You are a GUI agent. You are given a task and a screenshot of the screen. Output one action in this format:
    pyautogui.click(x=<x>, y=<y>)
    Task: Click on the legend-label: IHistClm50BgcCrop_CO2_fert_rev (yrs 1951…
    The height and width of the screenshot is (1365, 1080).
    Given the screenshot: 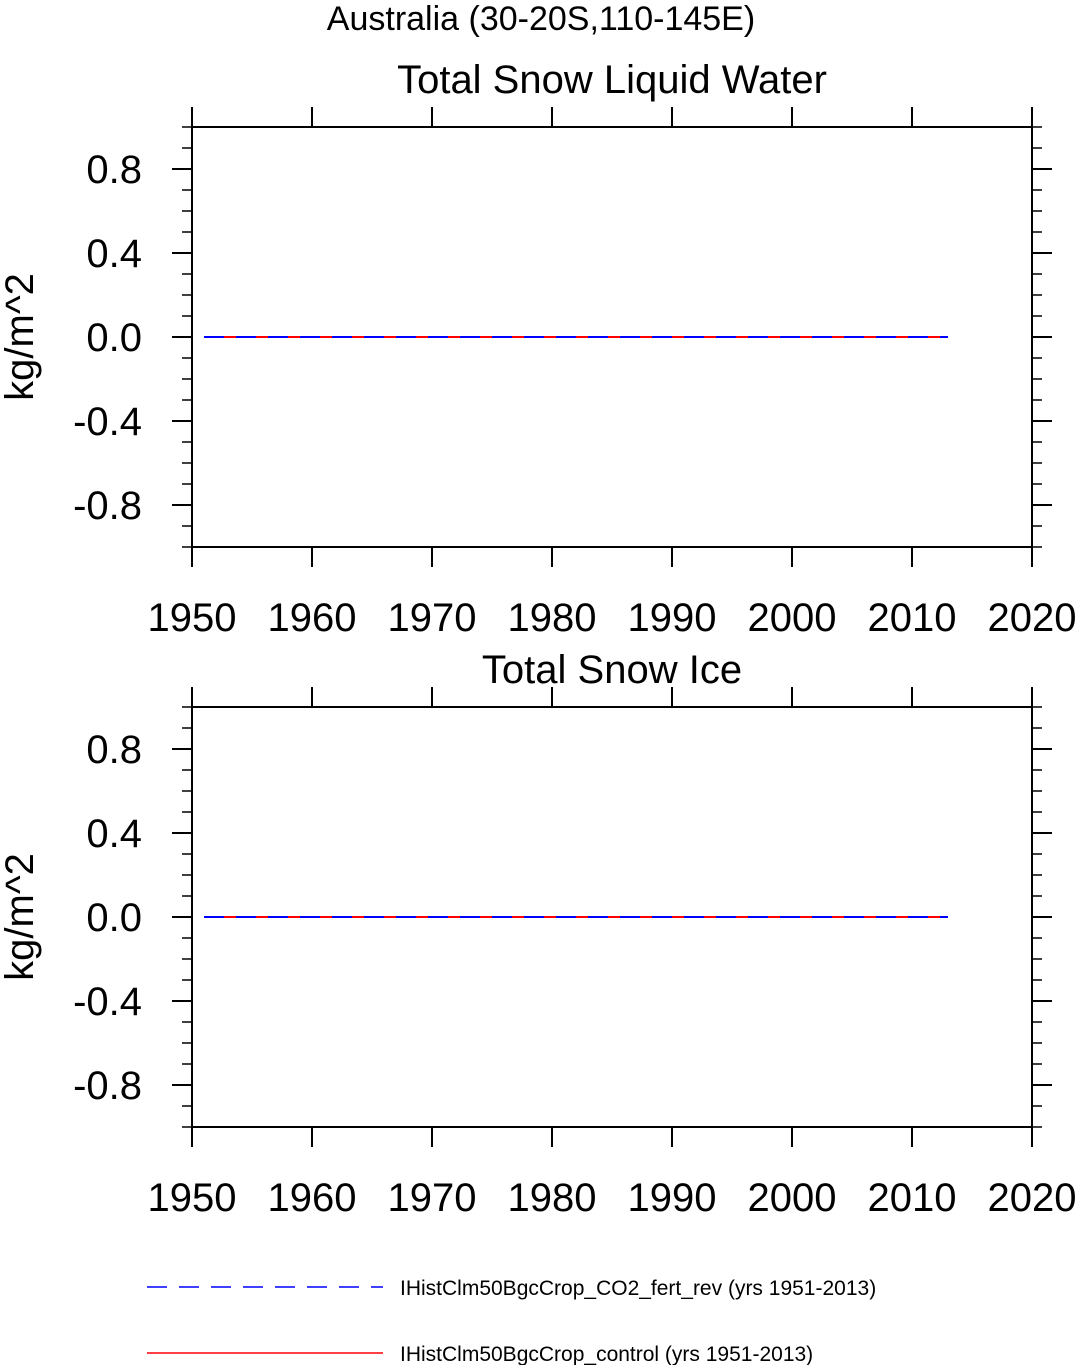 What is the action you would take?
    pyautogui.click(x=638, y=1288)
    